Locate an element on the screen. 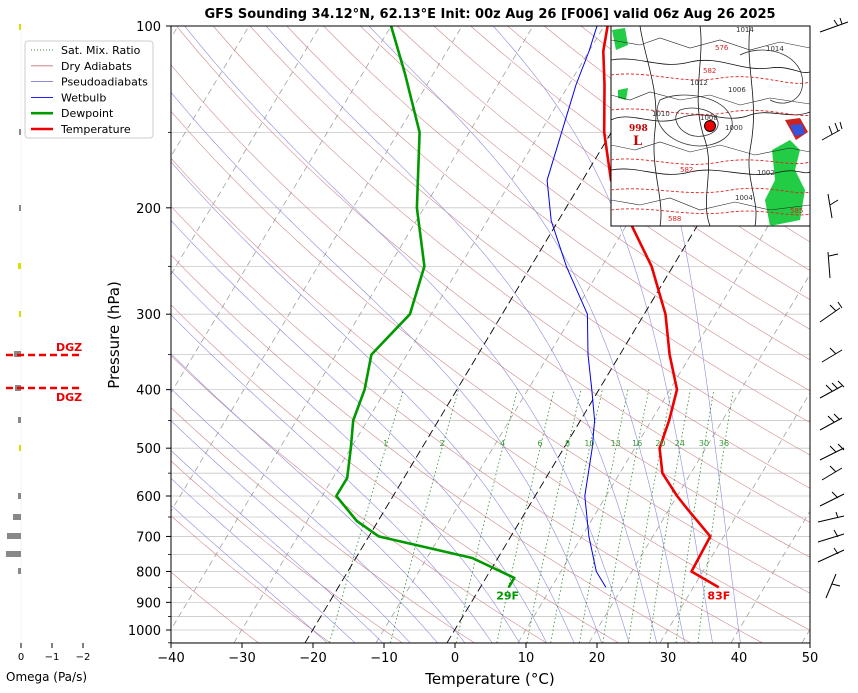 The width and height of the screenshot is (858, 693). omega-axis-title: Omega (Pa/s) is located at coordinates (46, 677).